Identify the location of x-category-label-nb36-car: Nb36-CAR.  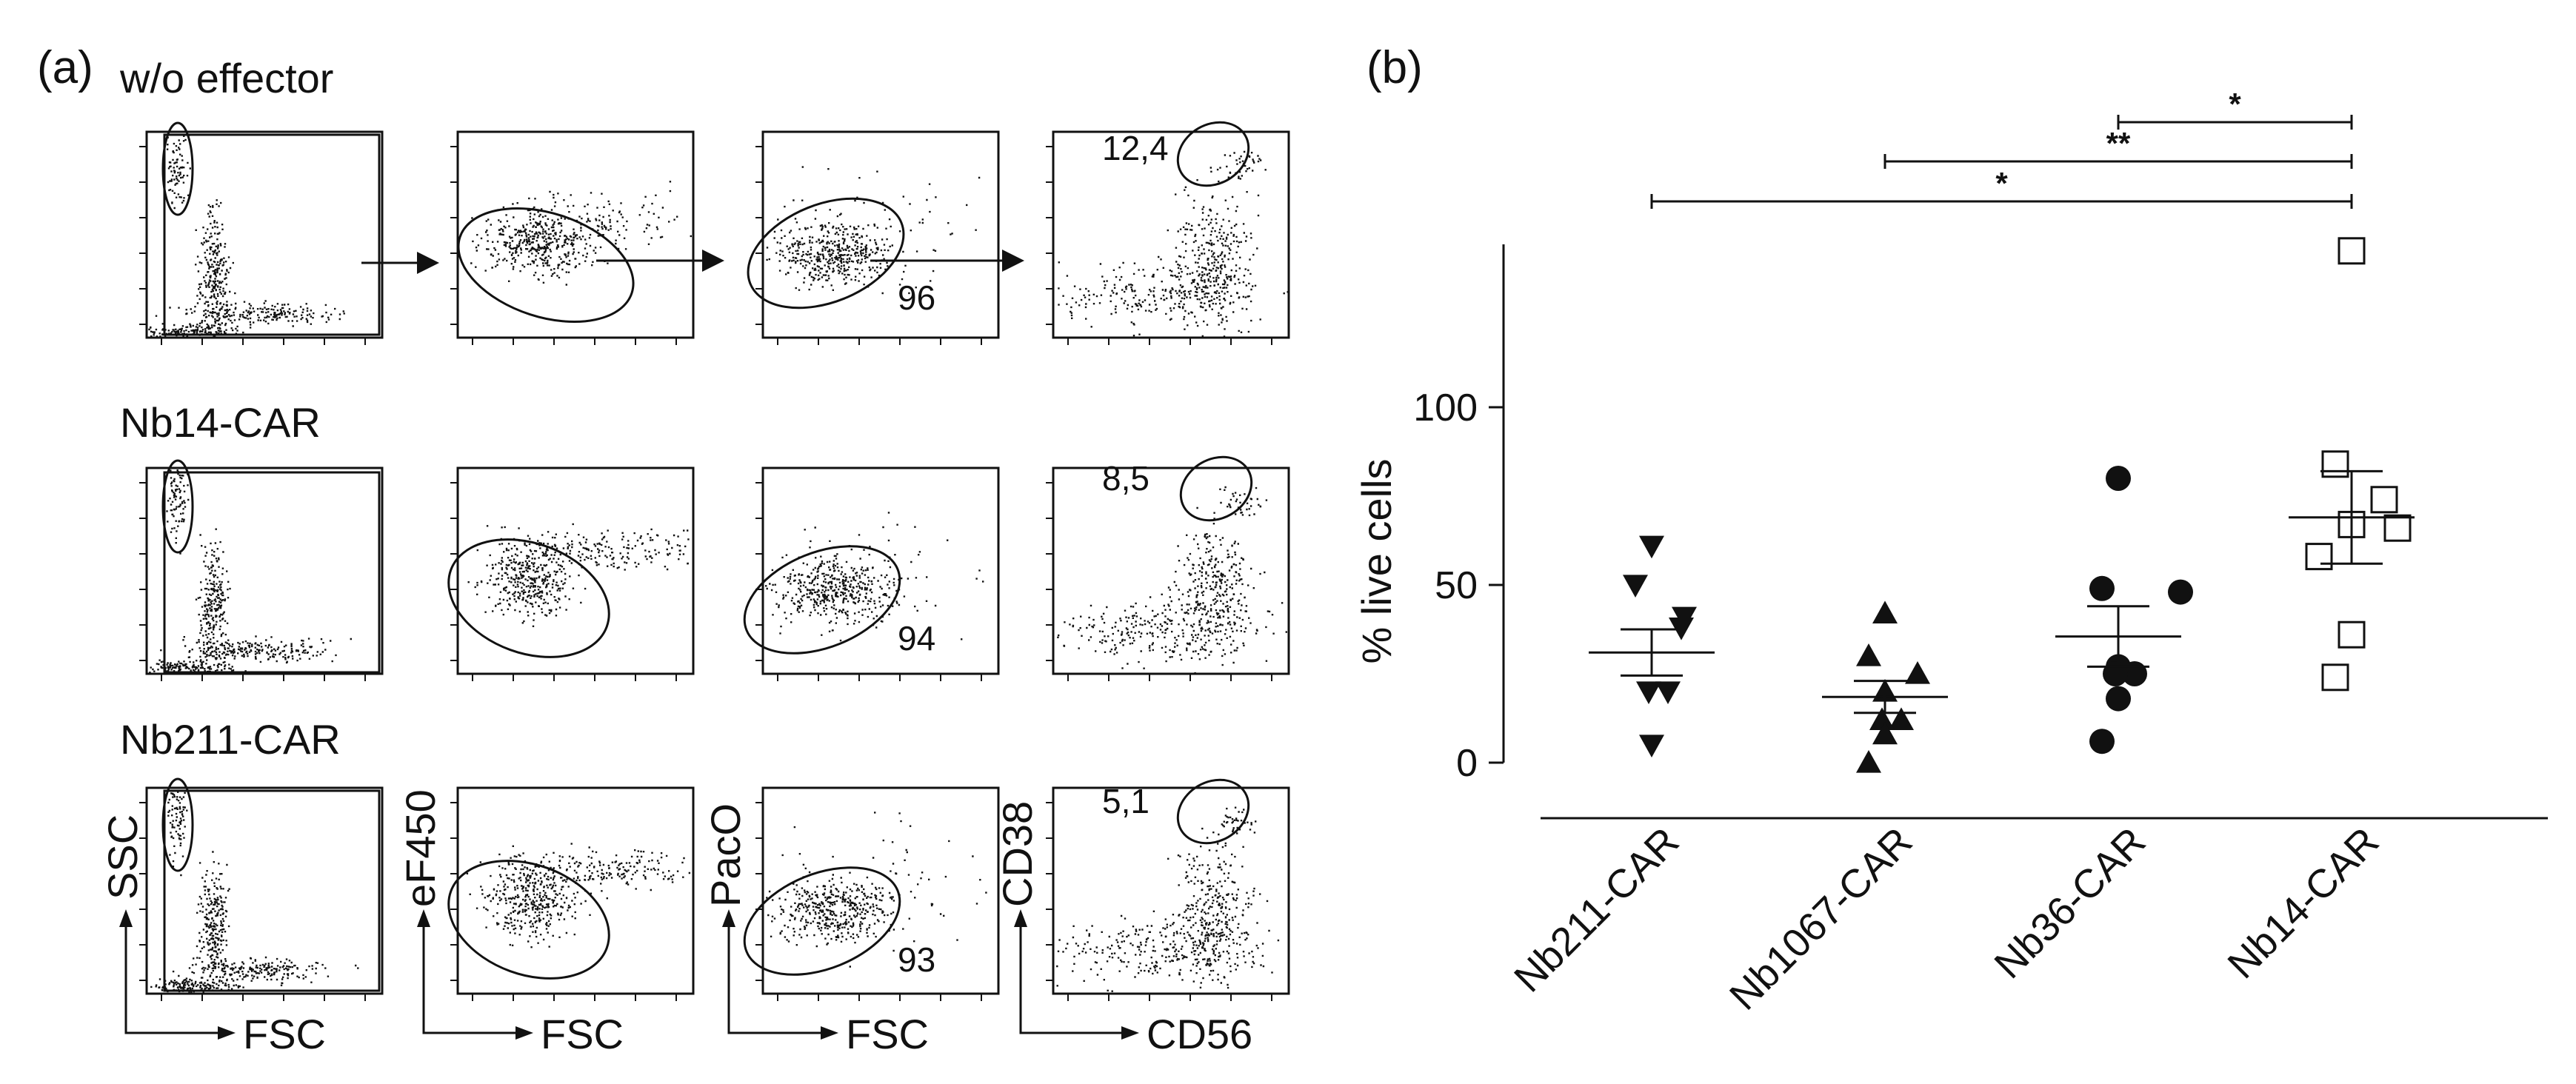
(2070, 903).